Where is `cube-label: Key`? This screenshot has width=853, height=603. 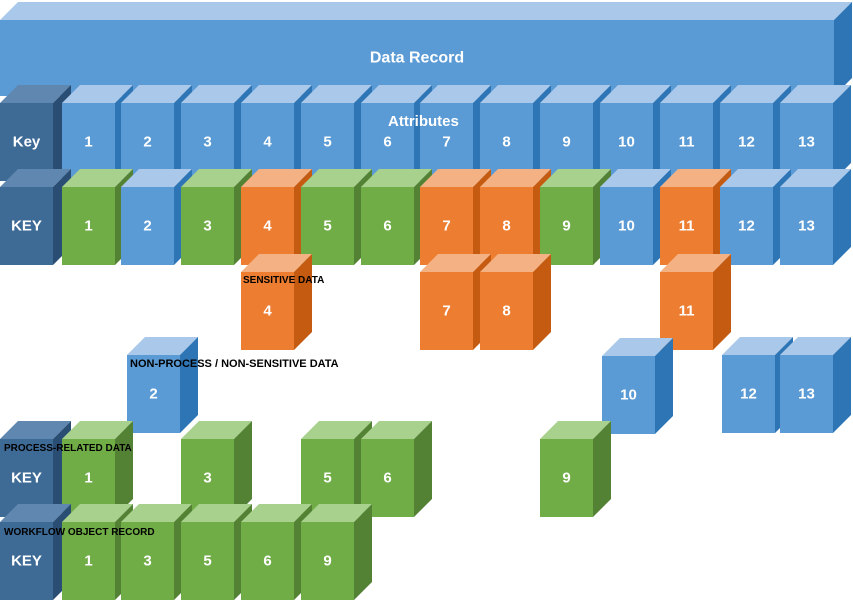
cube-label: Key is located at coordinates (27, 142).